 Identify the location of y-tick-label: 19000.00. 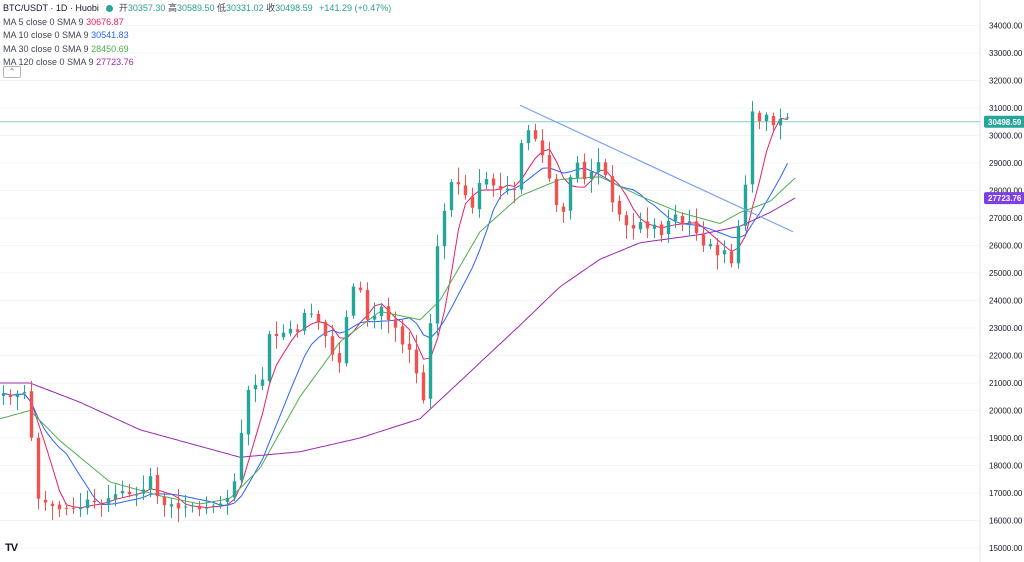
(1006, 438).